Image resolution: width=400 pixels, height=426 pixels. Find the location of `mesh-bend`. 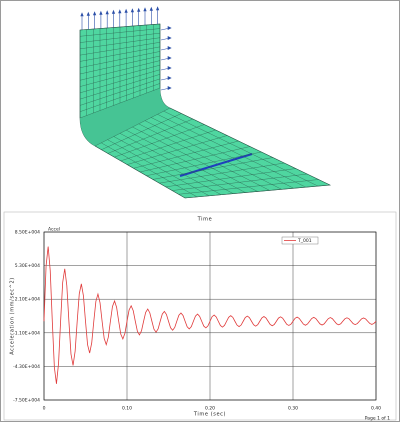

mesh-bend is located at coordinates (125, 117).